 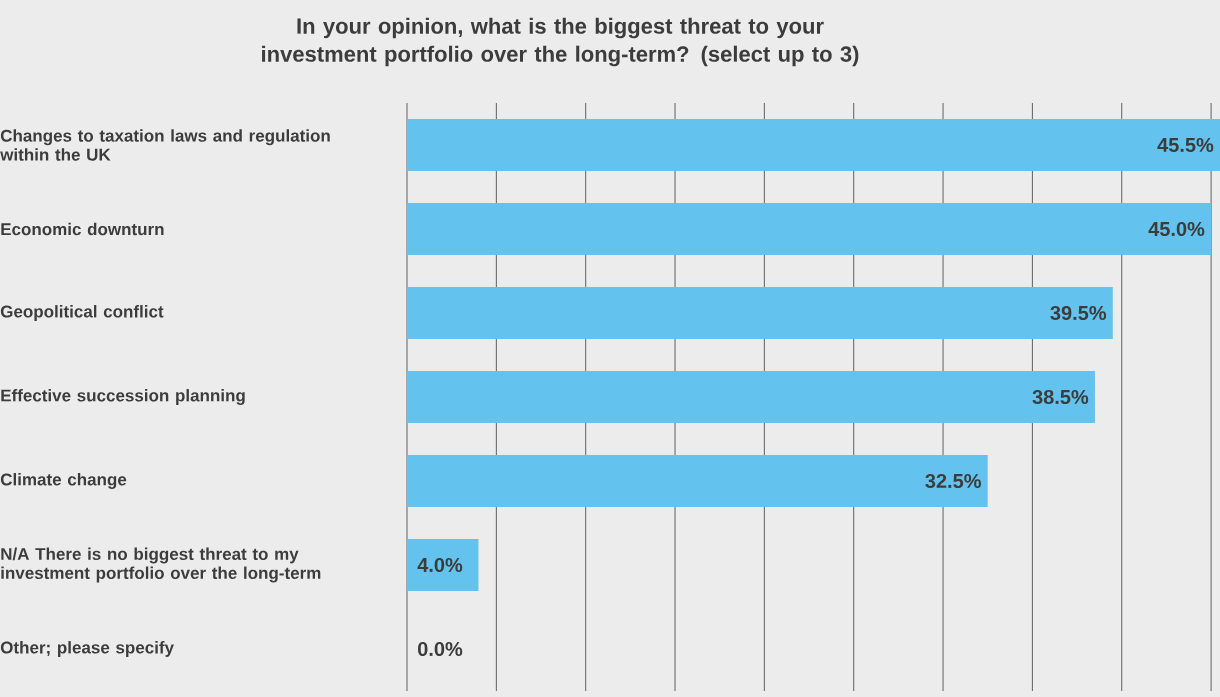 What do you see at coordinates (63, 481) in the screenshot?
I see `y-tick-label: Climate change` at bounding box center [63, 481].